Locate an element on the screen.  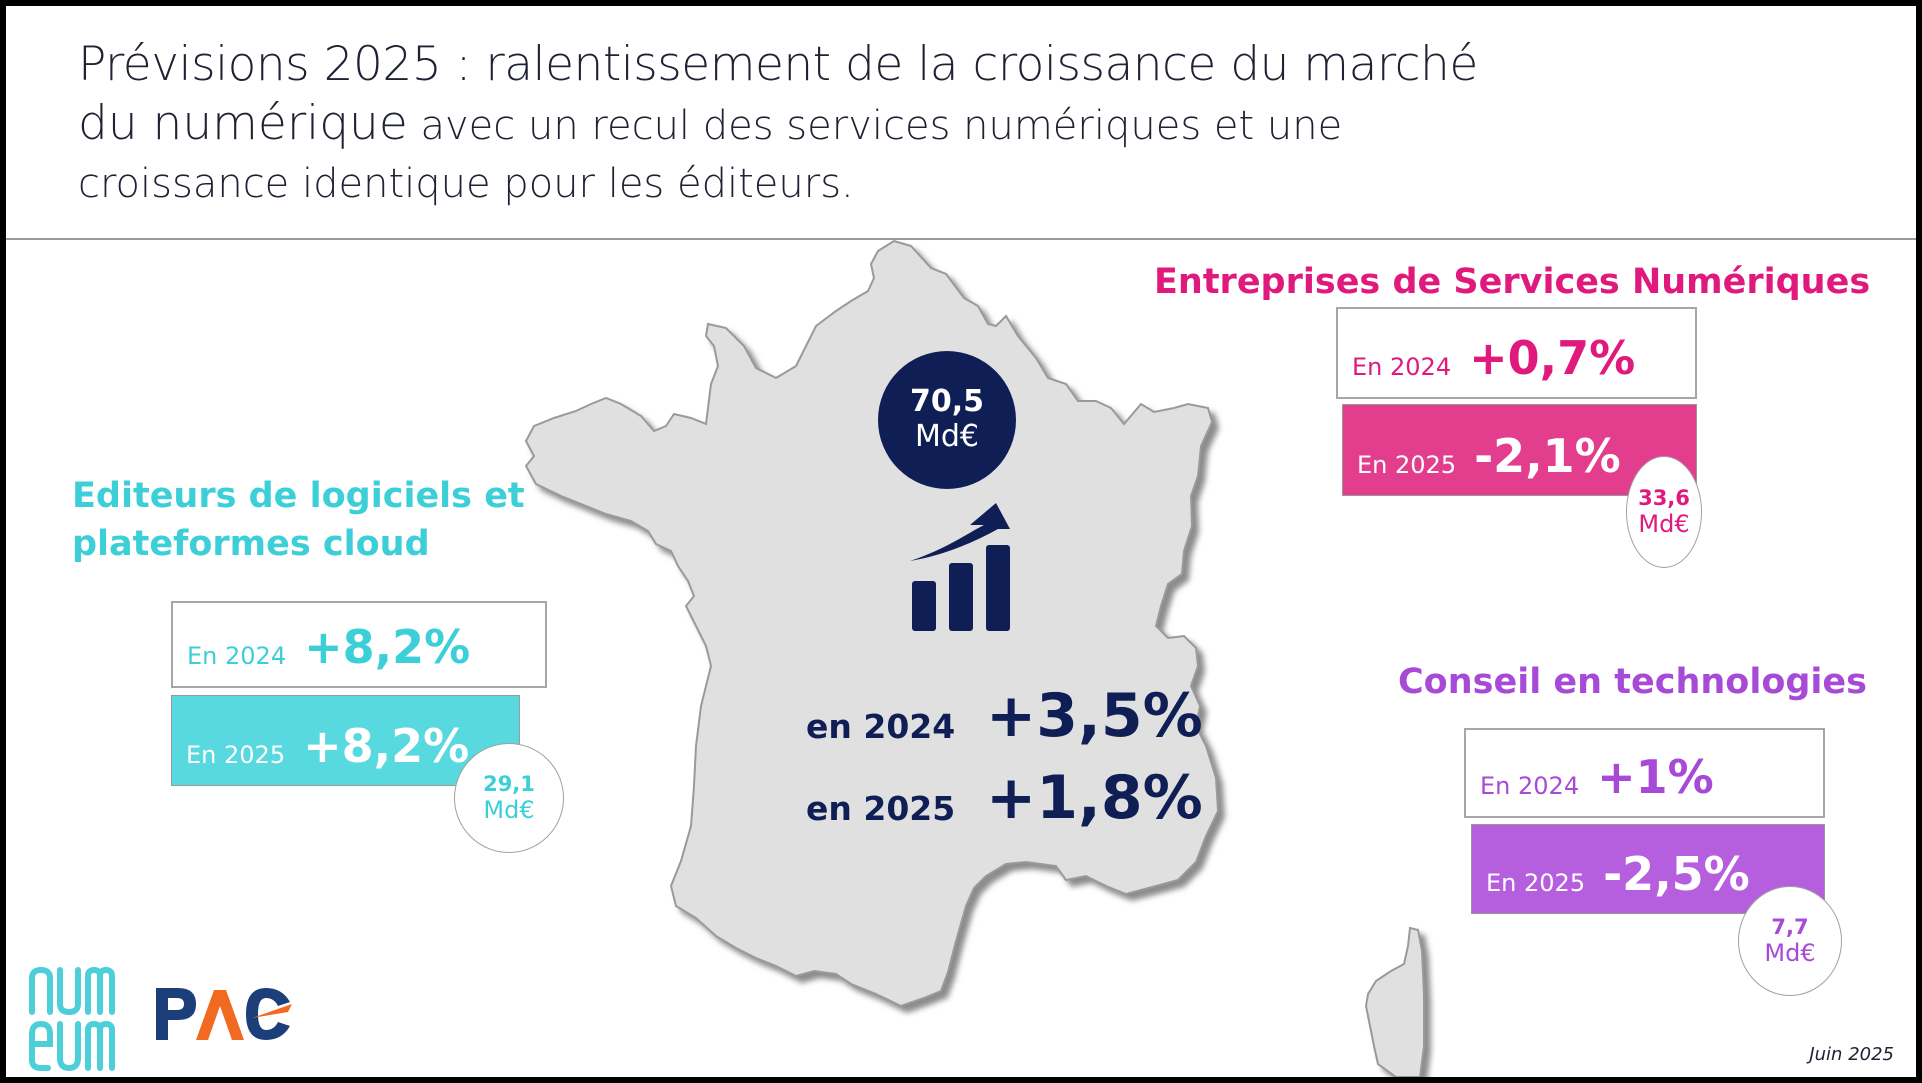
editeurs-2024-value: +8,2% is located at coordinates (387, 647).